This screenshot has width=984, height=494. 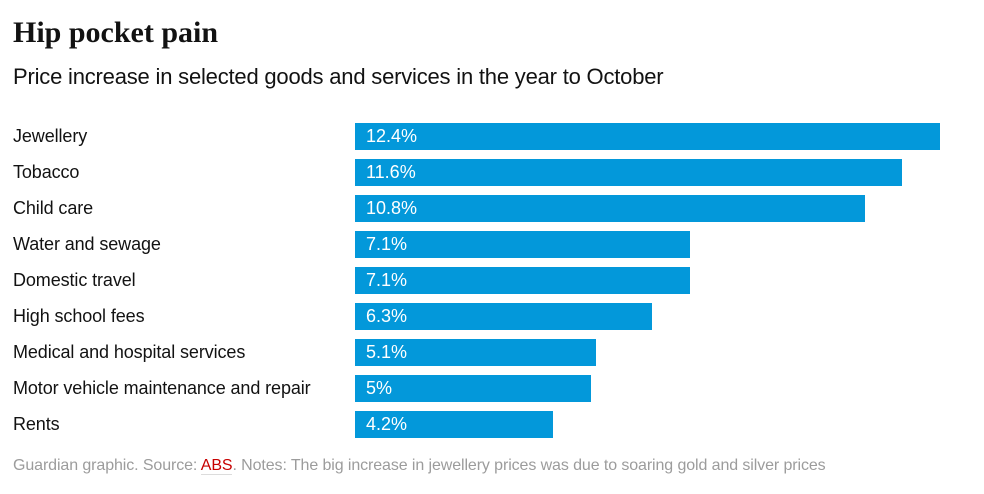 What do you see at coordinates (216, 466) in the screenshot?
I see `source-link: ABS` at bounding box center [216, 466].